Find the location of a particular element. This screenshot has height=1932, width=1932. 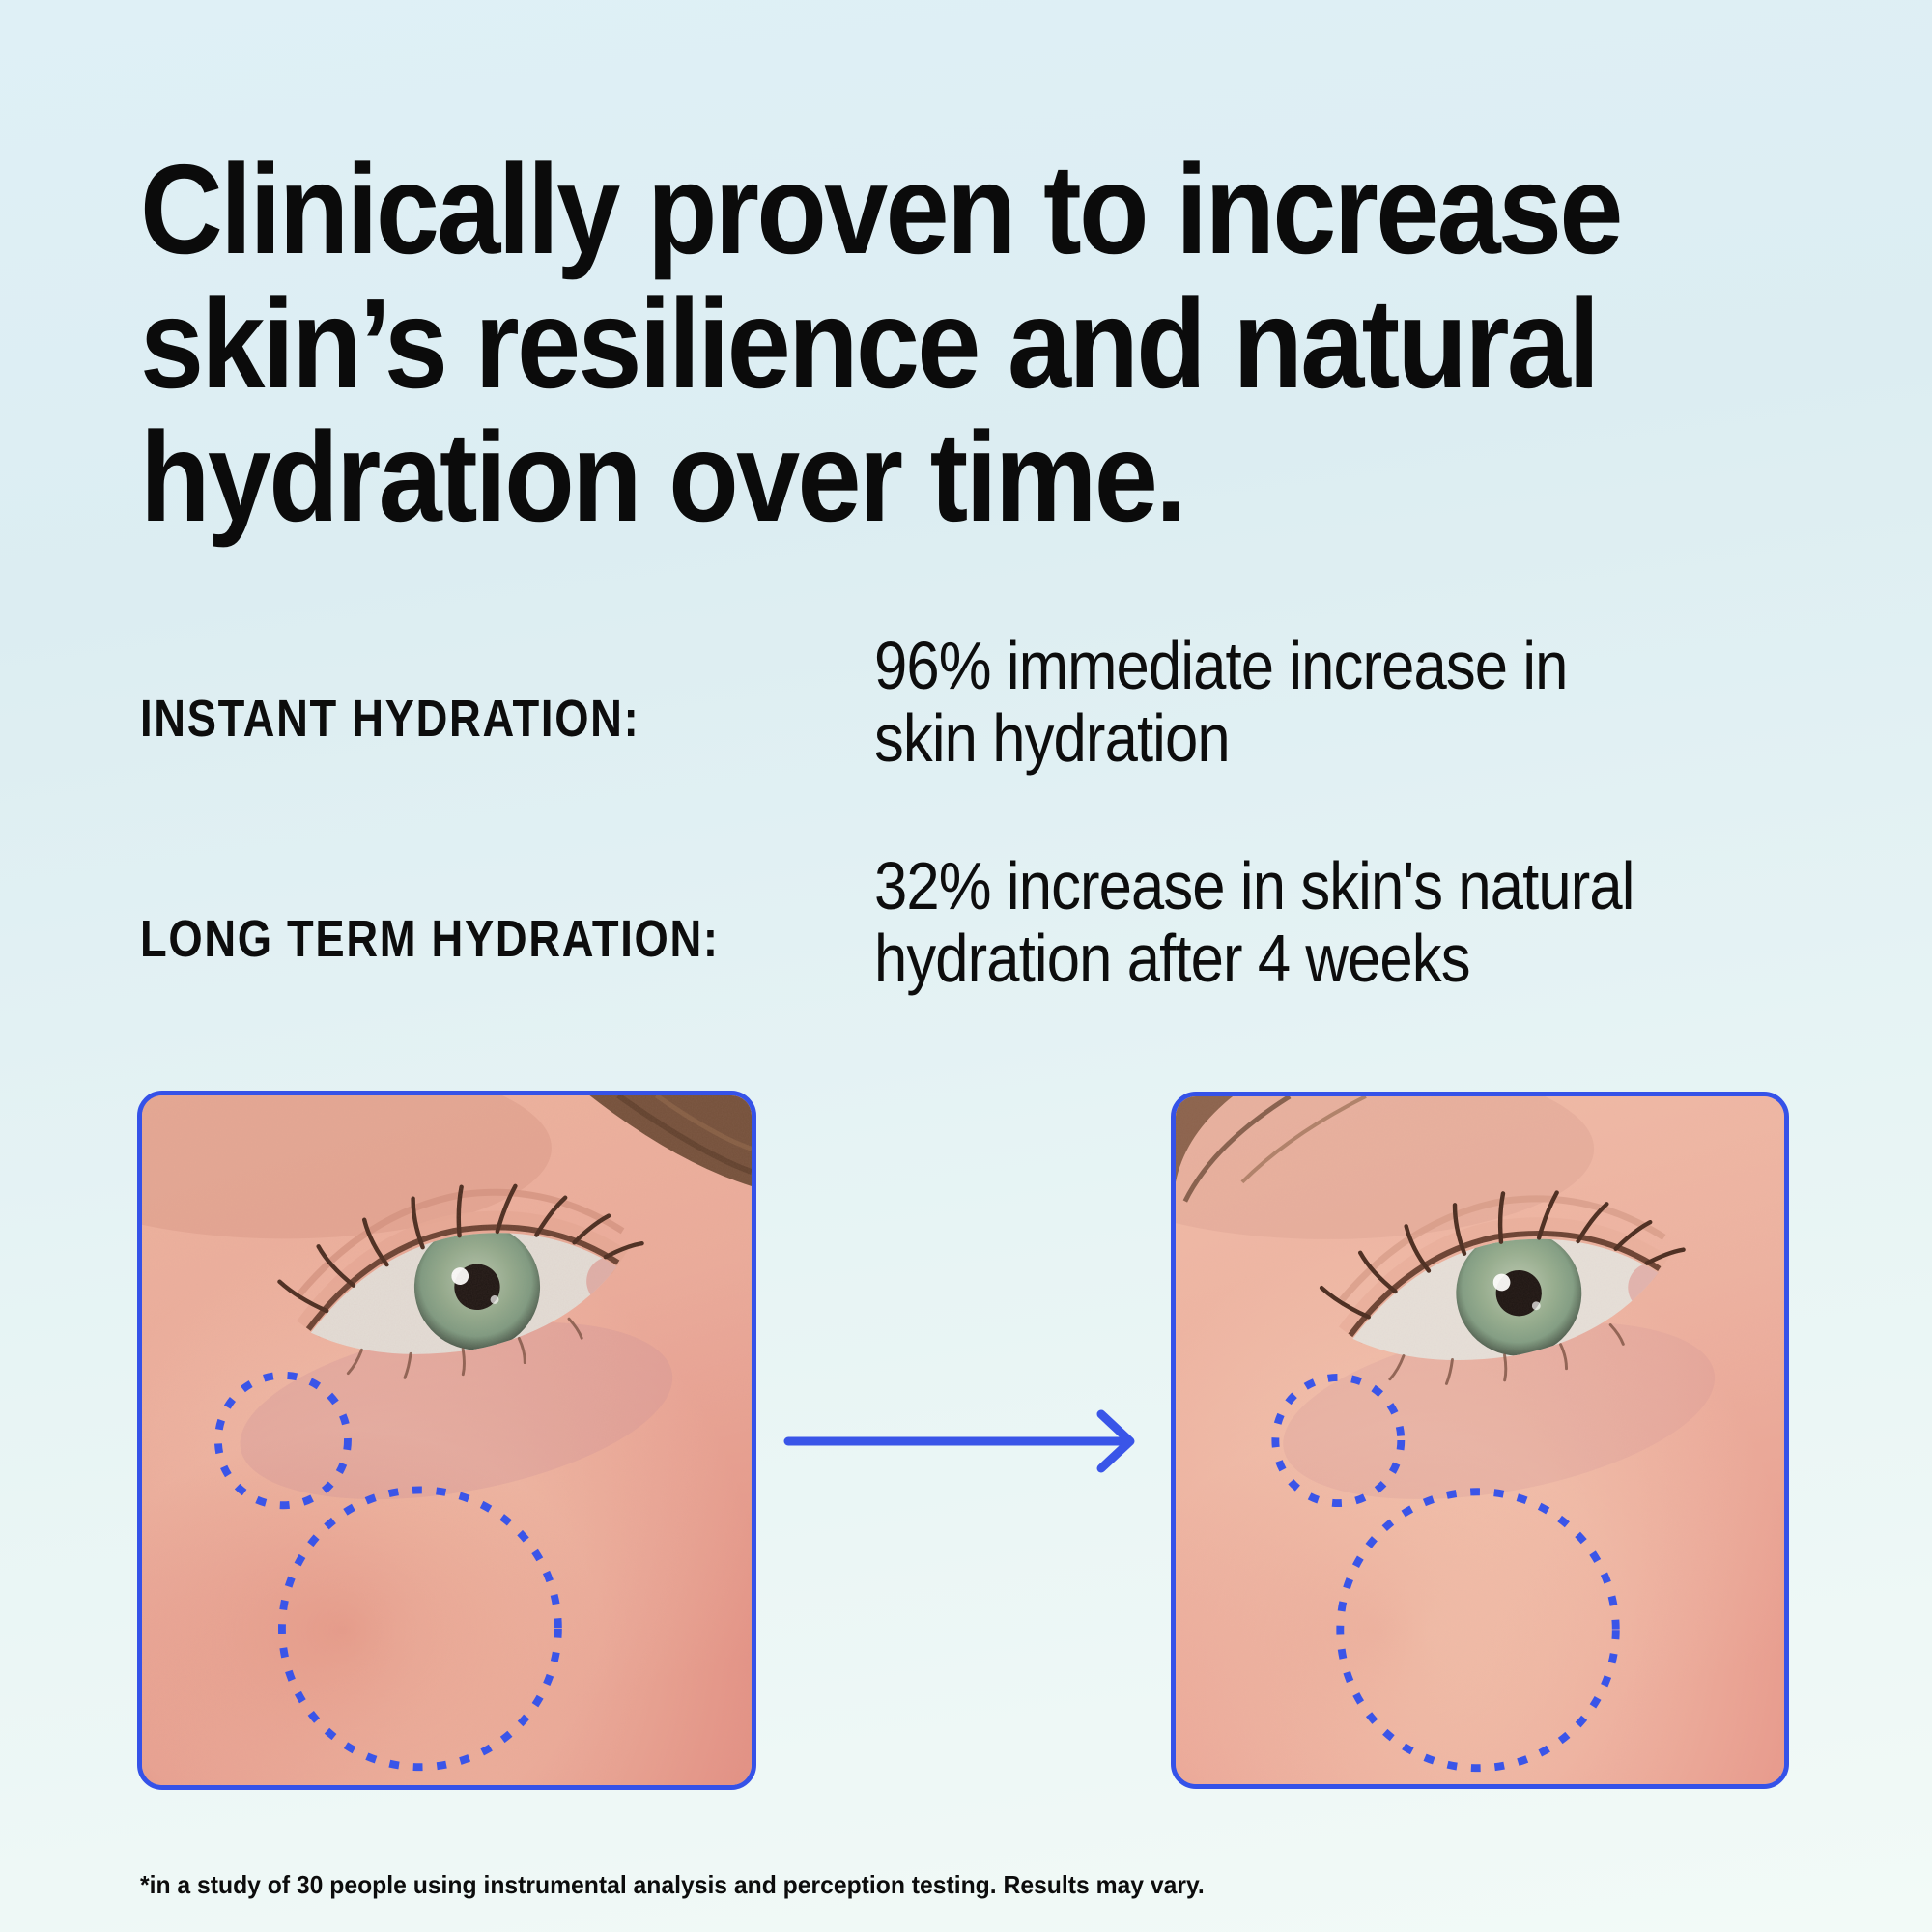

headline-line-2: skin’s resilience and natural is located at coordinates (870, 342).